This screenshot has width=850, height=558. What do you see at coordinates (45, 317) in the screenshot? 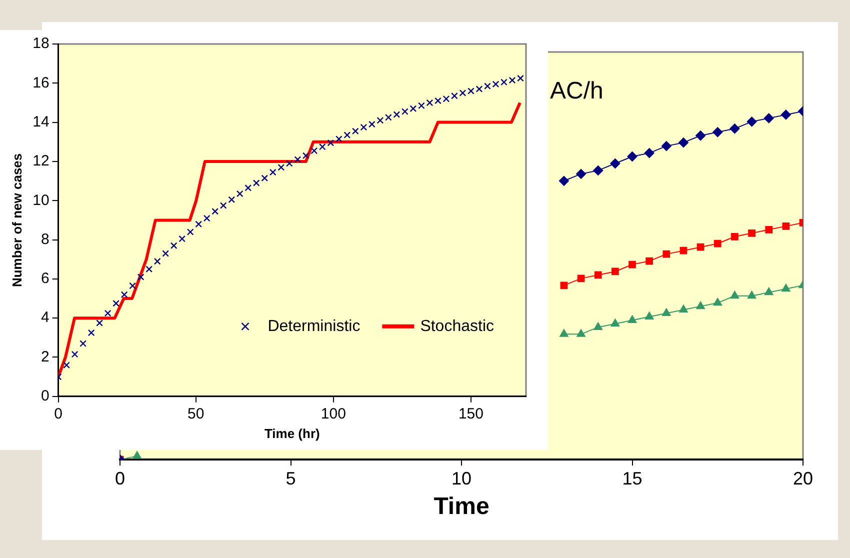
I see `y-tick-label: 4` at bounding box center [45, 317].